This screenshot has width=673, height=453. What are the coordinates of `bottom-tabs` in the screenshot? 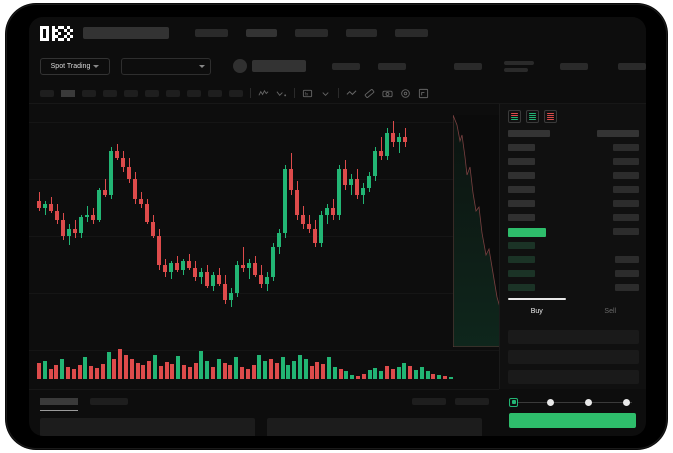 It's located at (84, 404).